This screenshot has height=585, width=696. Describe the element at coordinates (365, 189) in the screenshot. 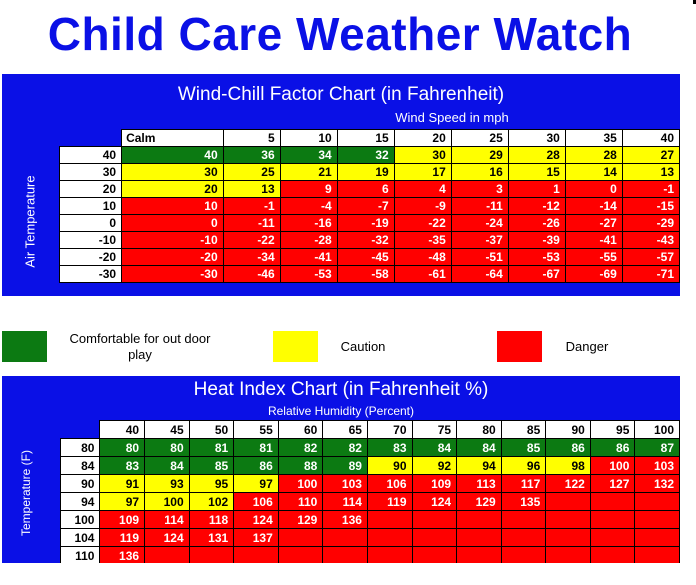

I see `table-cell: 6` at that location.